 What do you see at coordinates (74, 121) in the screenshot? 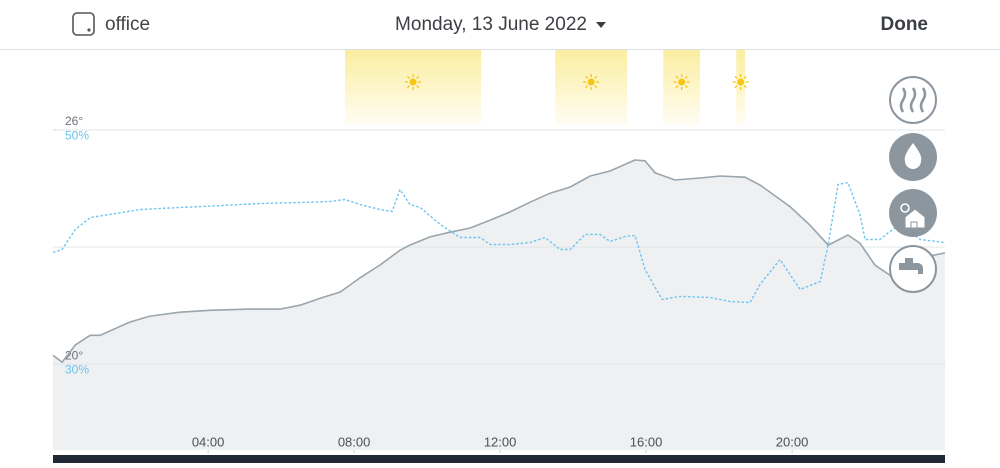
I see `y-tick-label: 26°` at bounding box center [74, 121].